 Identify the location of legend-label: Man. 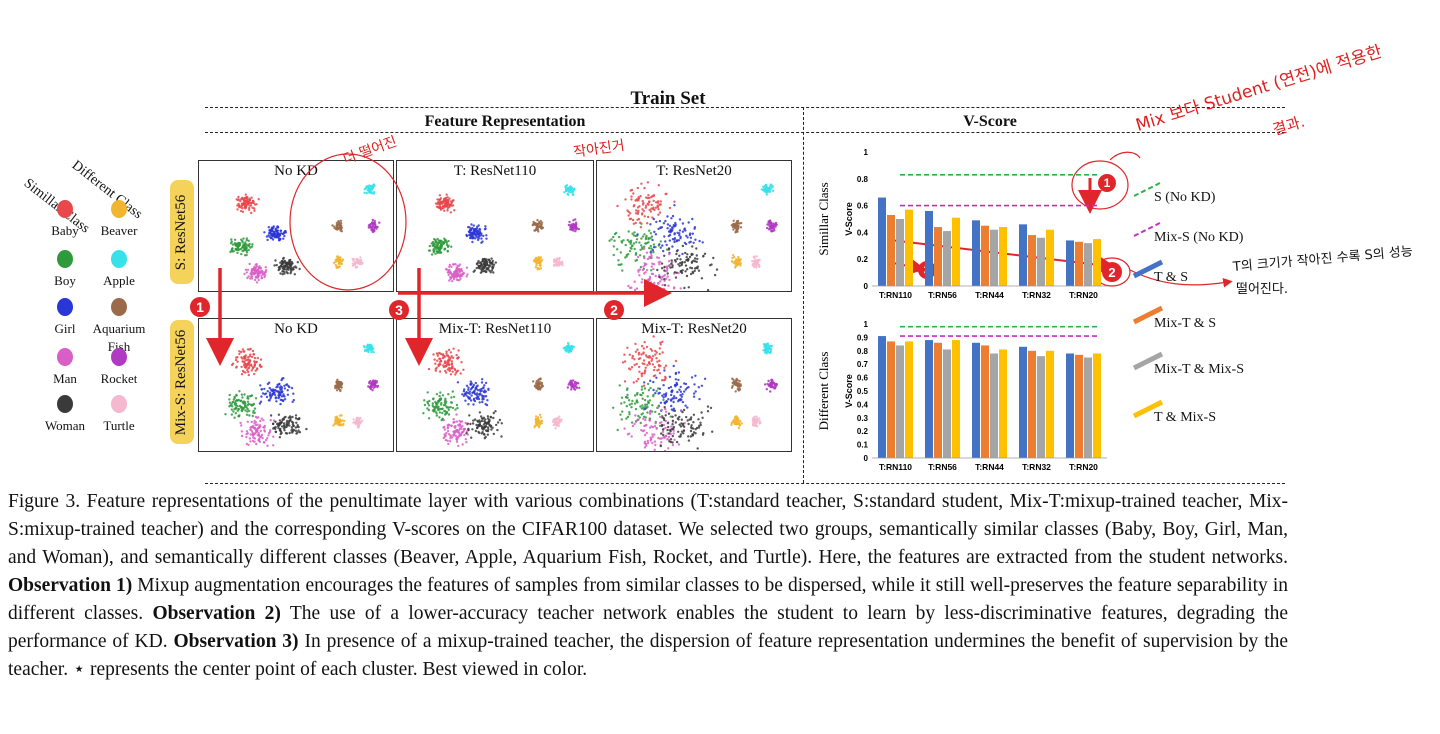
(65, 378).